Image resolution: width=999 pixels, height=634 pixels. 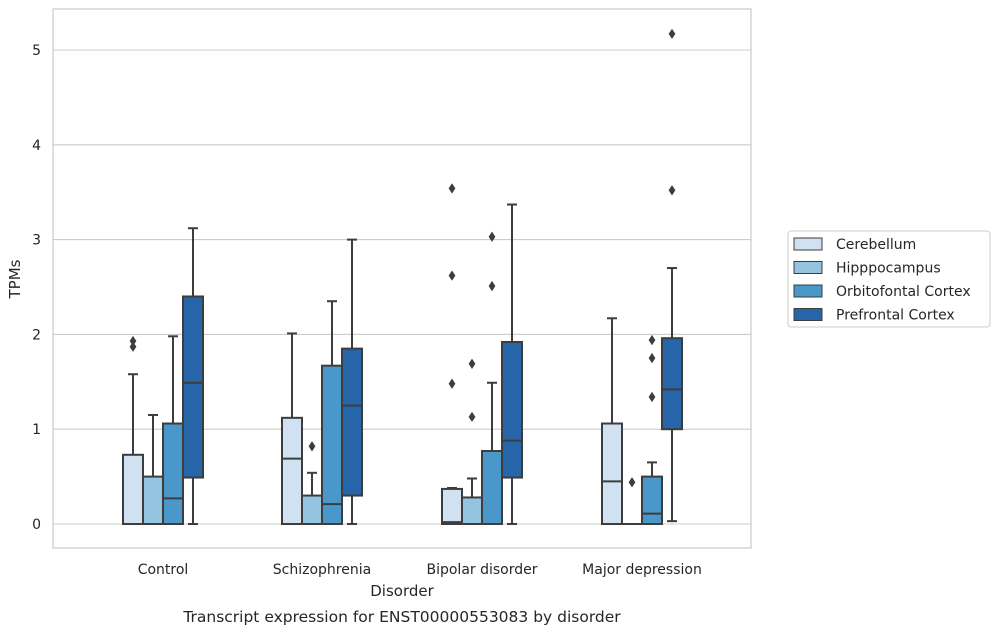 What do you see at coordinates (402, 591) in the screenshot?
I see `x-axis-label: Disorder` at bounding box center [402, 591].